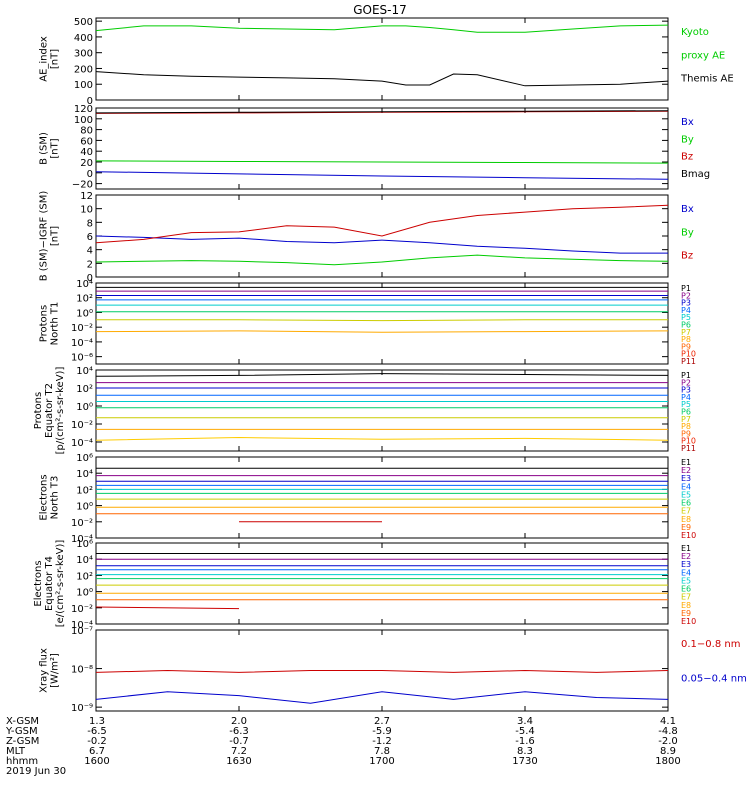 The height and width of the screenshot is (800, 750). I want to click on footer-value: 1800, so click(667, 761).